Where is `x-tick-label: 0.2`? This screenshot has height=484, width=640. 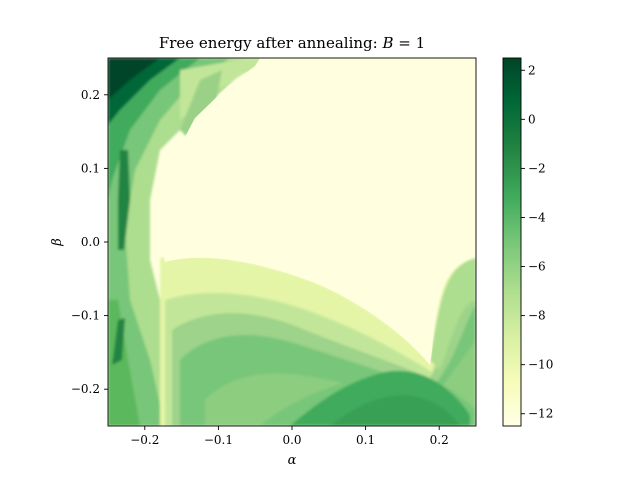 x-tick-label: 0.2 is located at coordinates (439, 440).